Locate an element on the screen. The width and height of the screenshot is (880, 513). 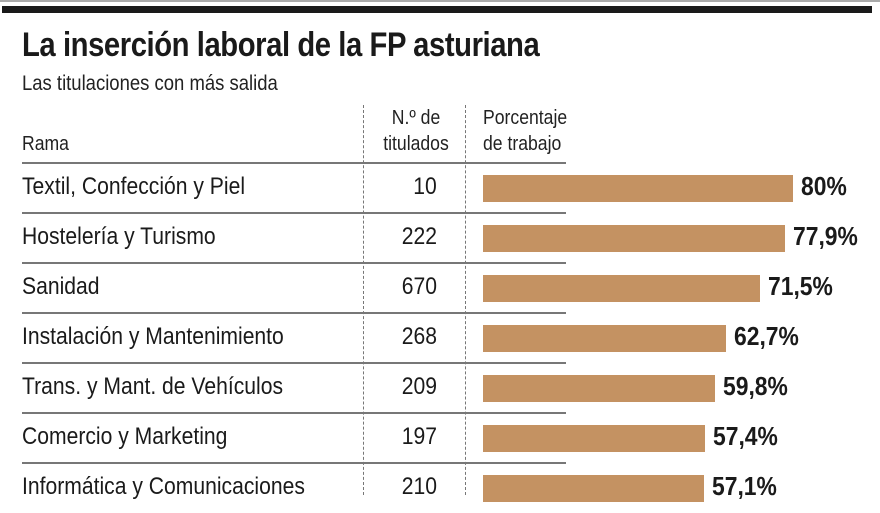
rama-label: Instalación y Mantenimiento is located at coordinates (153, 336).